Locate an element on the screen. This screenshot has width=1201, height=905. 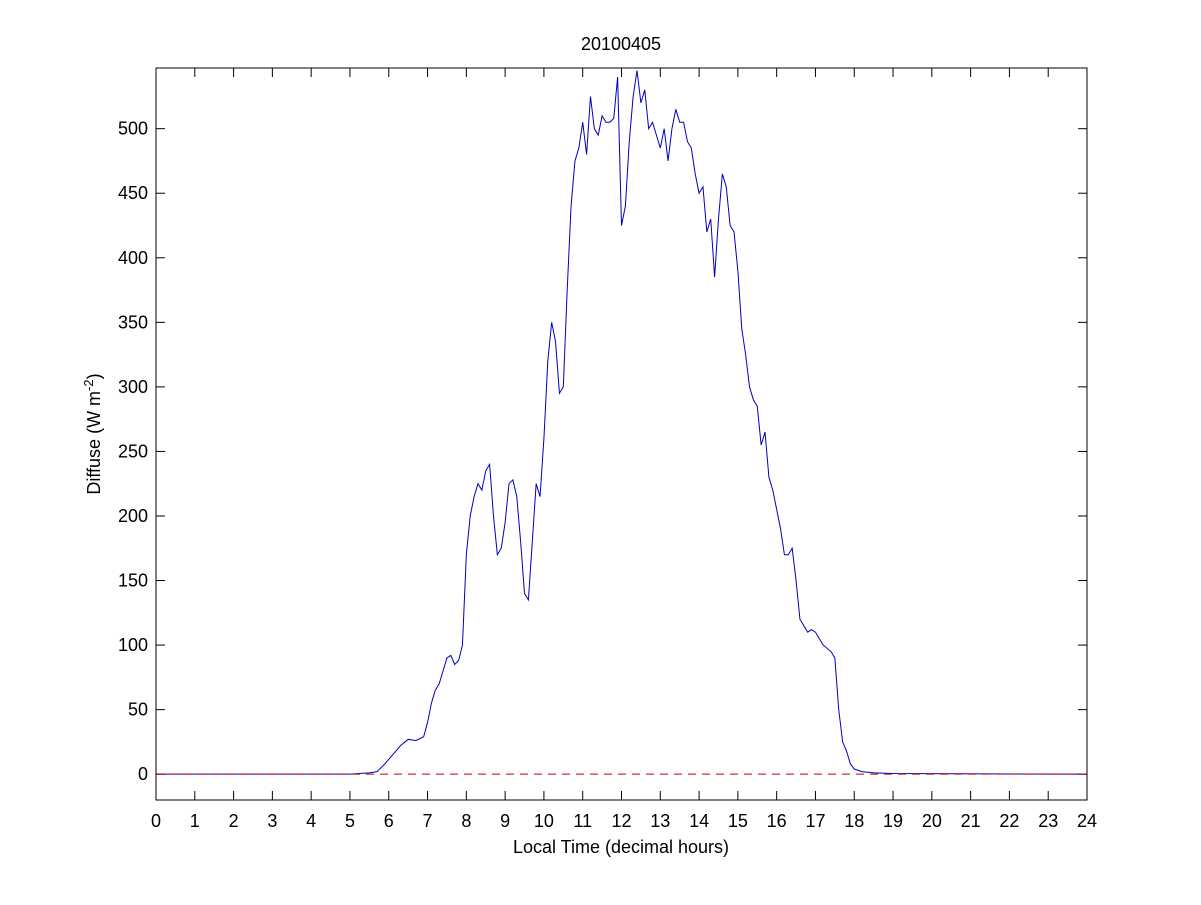
y-tick-label: 450 is located at coordinates (133, 193).